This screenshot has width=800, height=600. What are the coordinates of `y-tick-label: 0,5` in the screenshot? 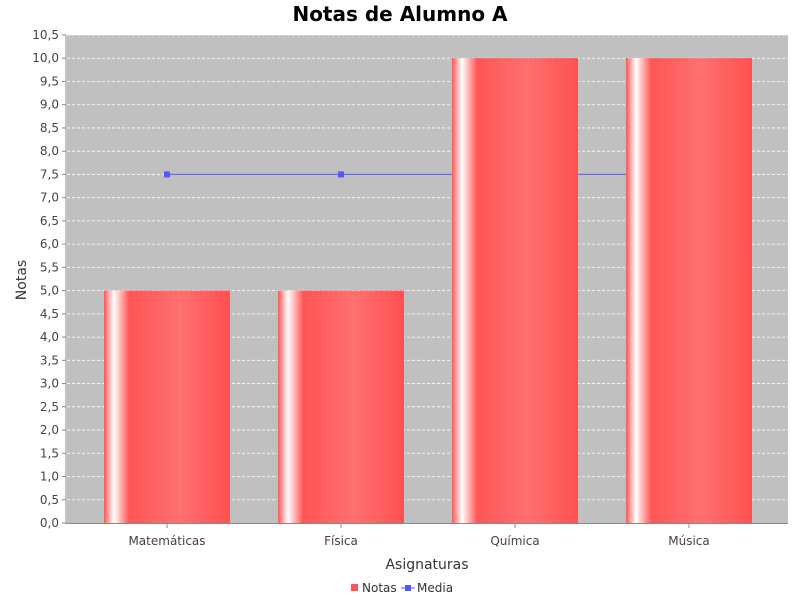 It's located at (49, 500).